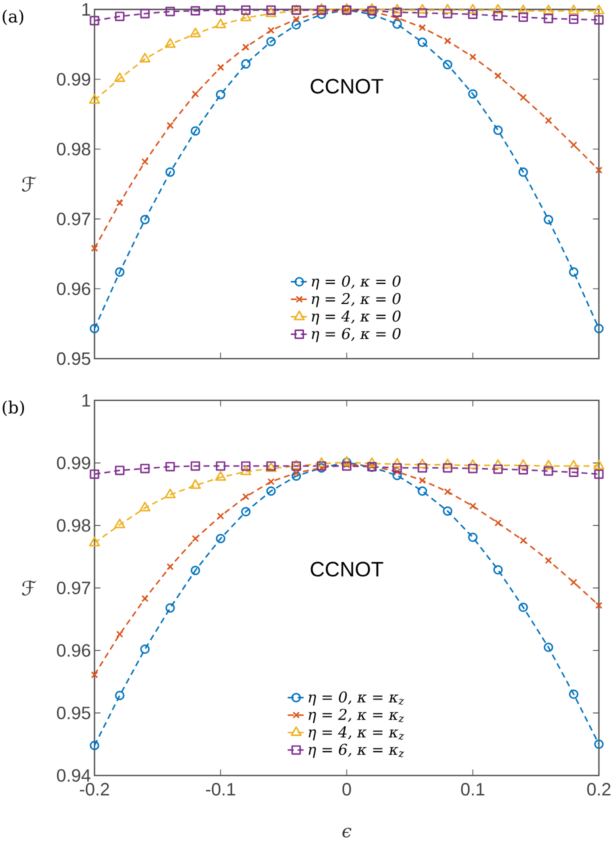  I want to click on x-tick-label: 0.2, so click(599, 789).